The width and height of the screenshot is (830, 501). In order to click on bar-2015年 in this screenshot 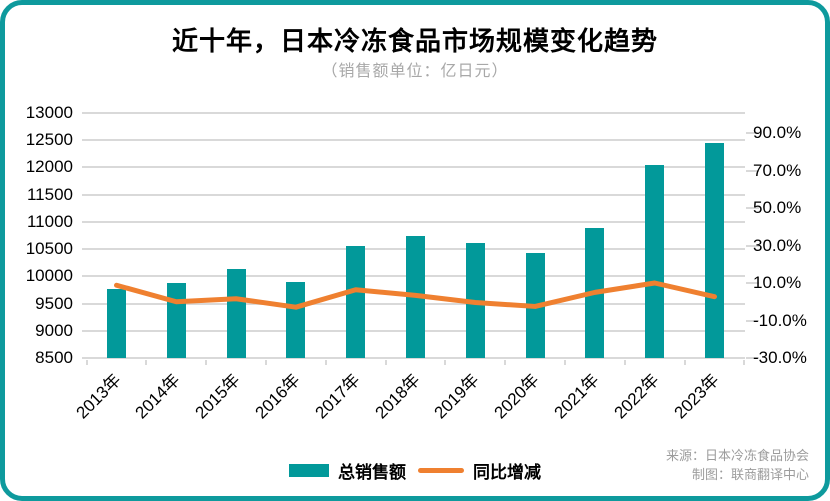, I will do `click(236, 313)`.